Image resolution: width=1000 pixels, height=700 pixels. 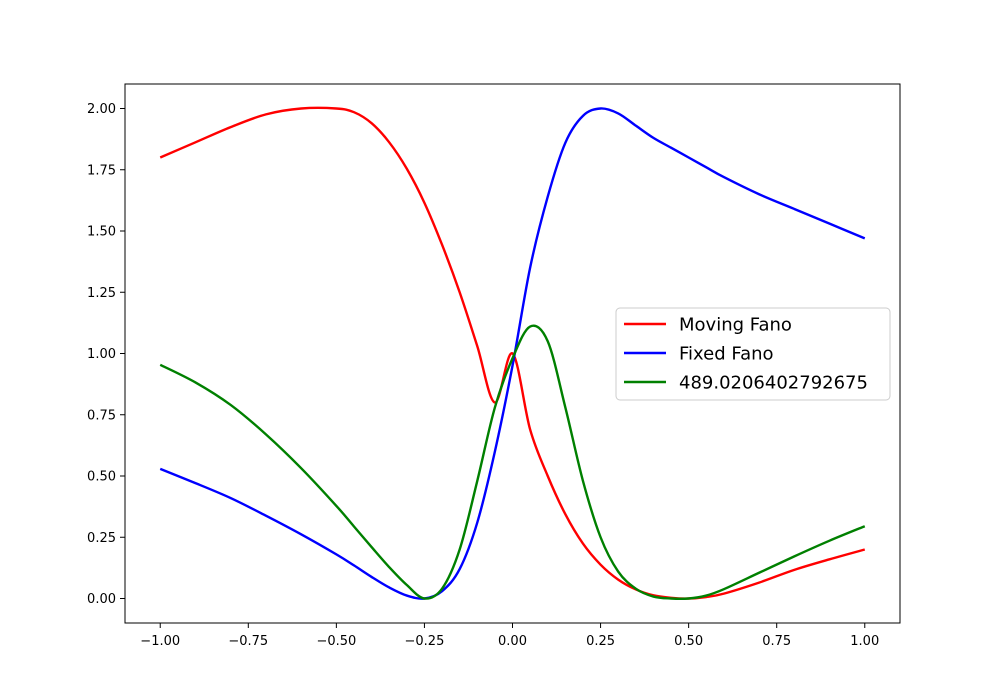 I want to click on y-tick-label: 0.00, so click(x=101, y=599).